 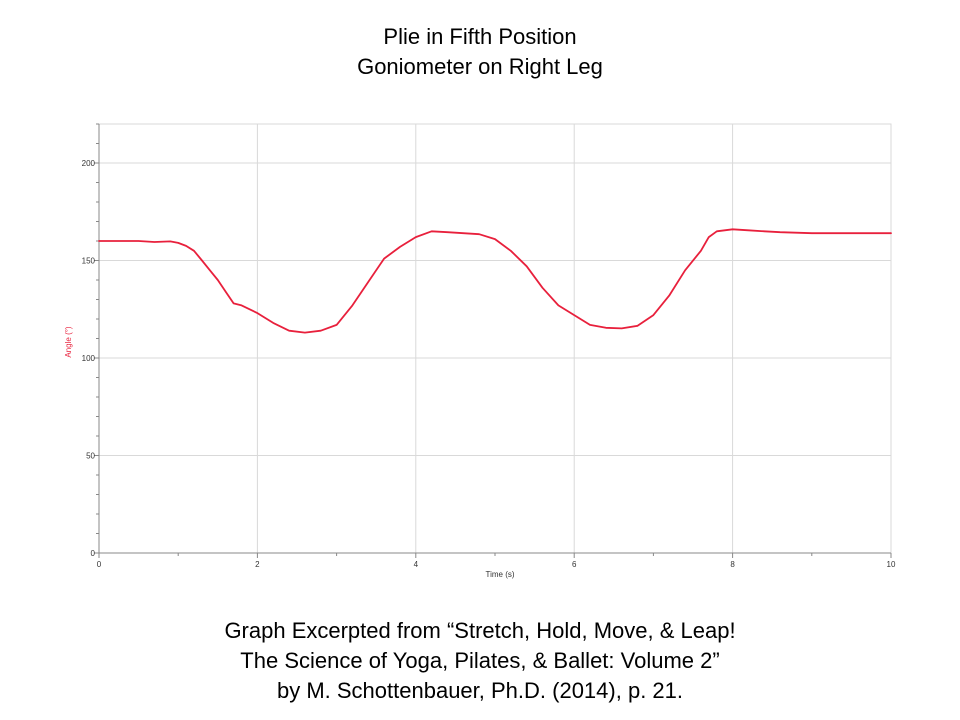 I want to click on y-tick-label: 200, so click(x=89, y=163).